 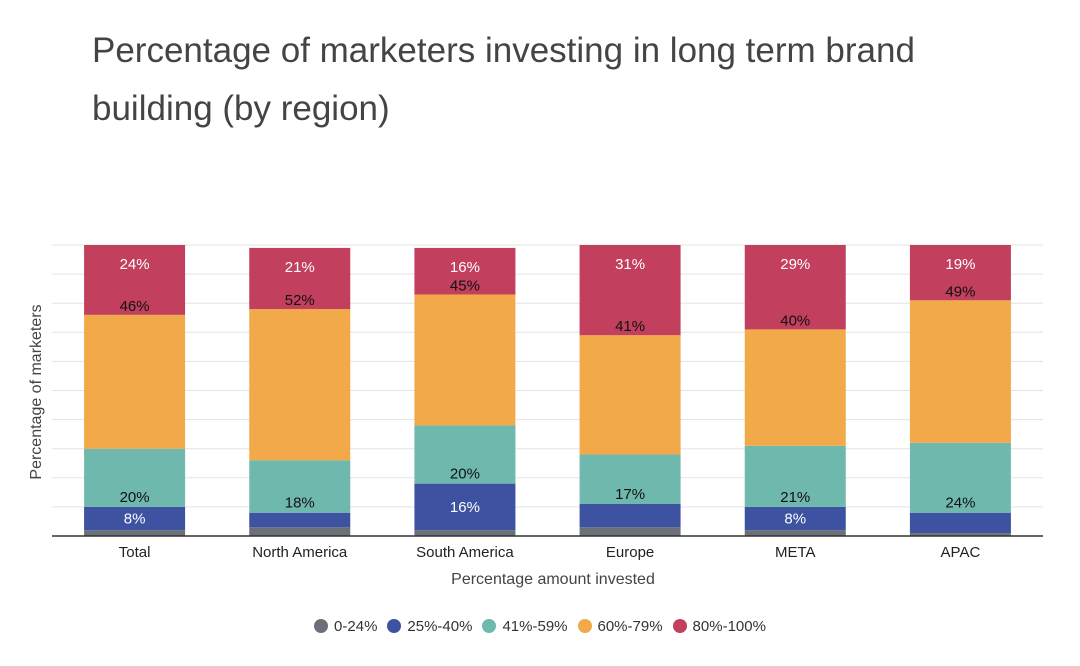 I want to click on x-tick-label: South America, so click(x=465, y=552).